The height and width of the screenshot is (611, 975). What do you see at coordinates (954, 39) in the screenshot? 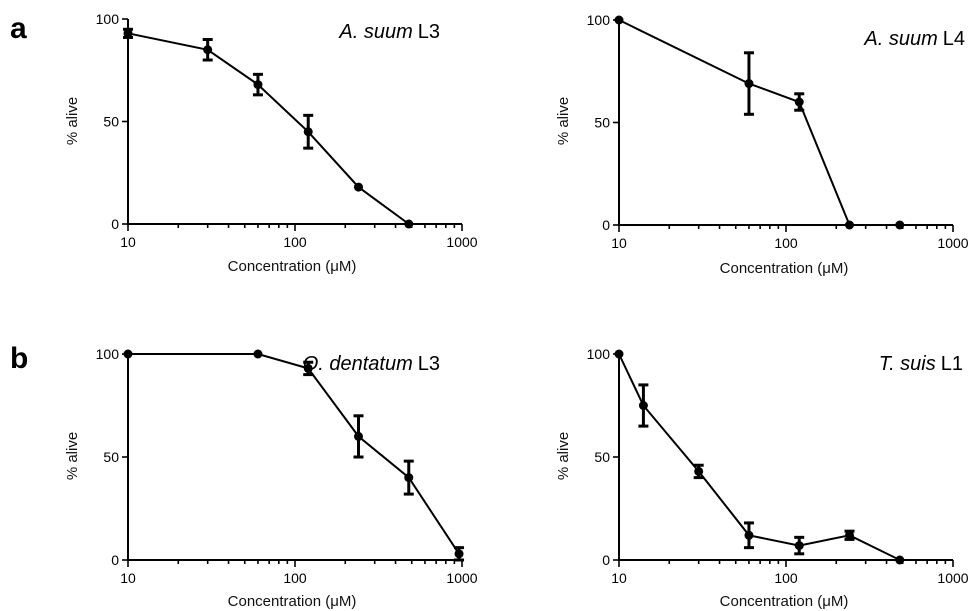
I see `chart-title-stage: L4` at bounding box center [954, 39].